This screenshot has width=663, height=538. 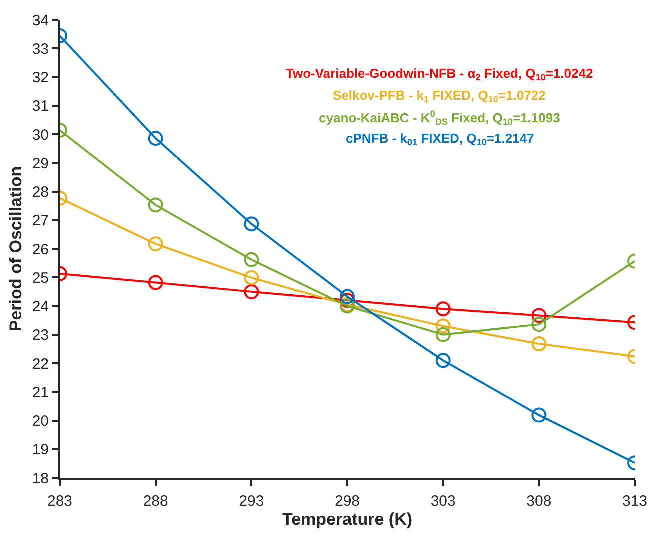 I want to click on y-tick-label: 33, so click(x=40, y=49).